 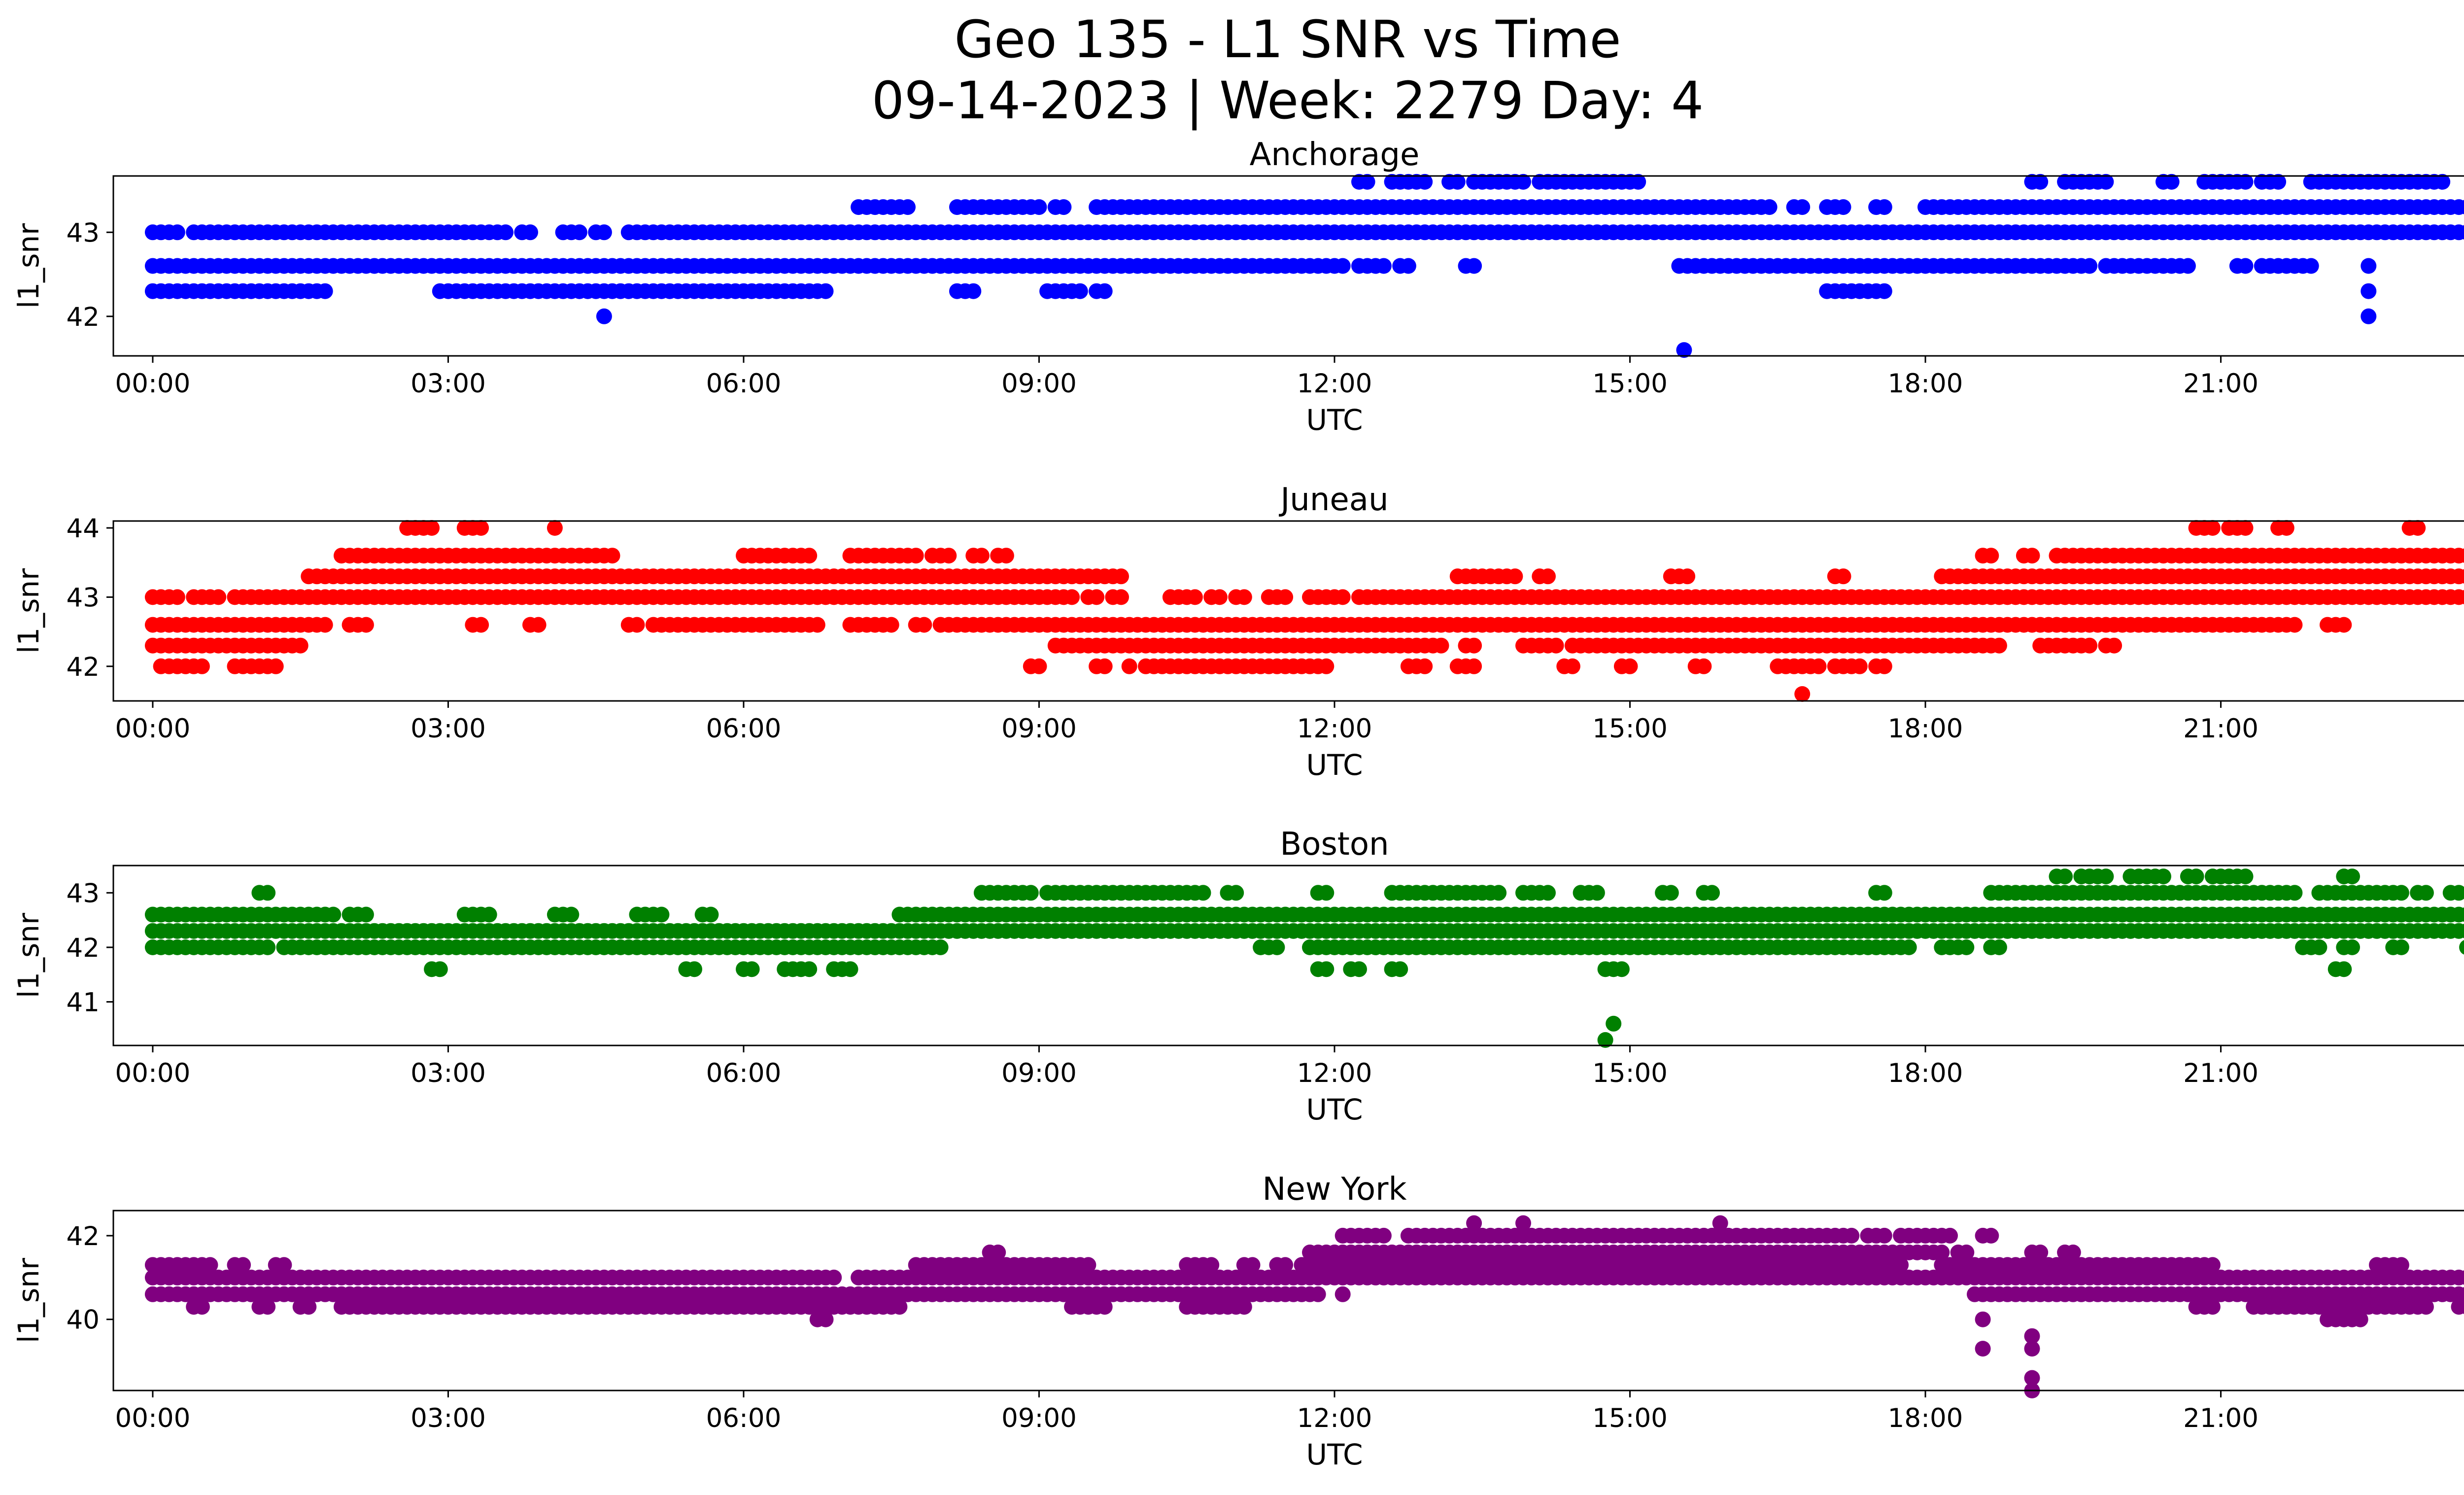 What do you see at coordinates (2221, 1073) in the screenshot?
I see `x-tick-label: 21:00` at bounding box center [2221, 1073].